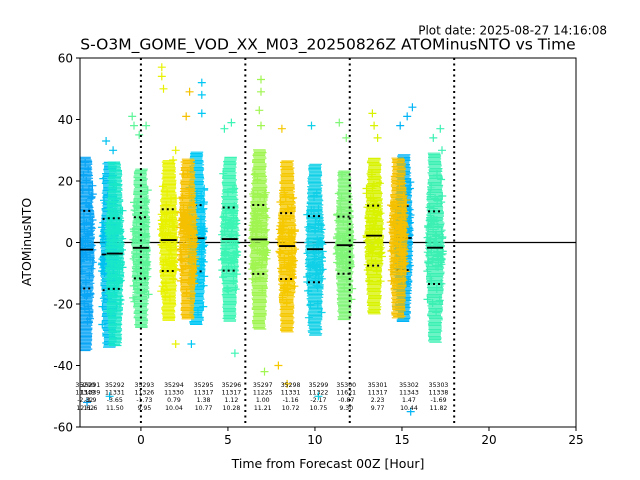 Image resolution: width=640 pixels, height=480 pixels. I want to click on orbit-stat-4-1: 11330, so click(174, 393).